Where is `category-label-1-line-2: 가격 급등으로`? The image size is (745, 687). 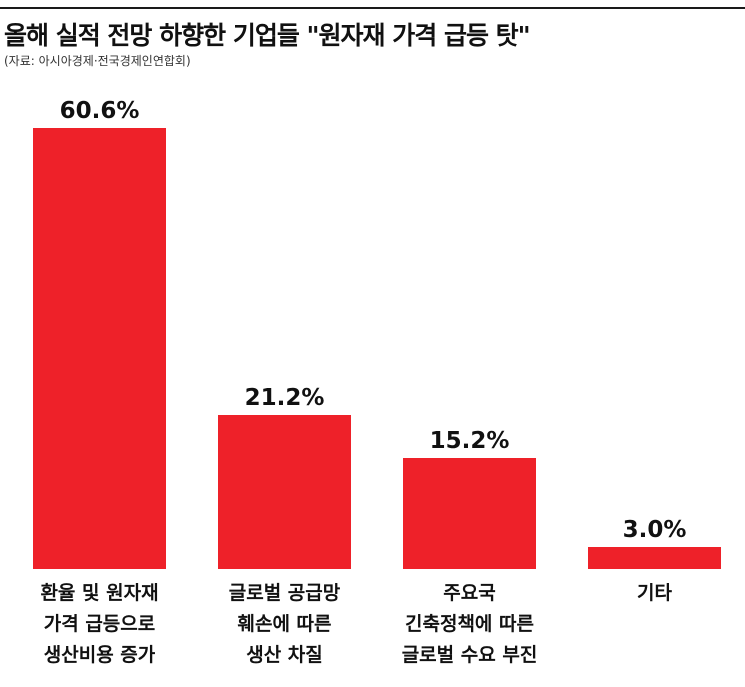 category-label-1-line-2: 가격 급등으로 is located at coordinates (100, 624).